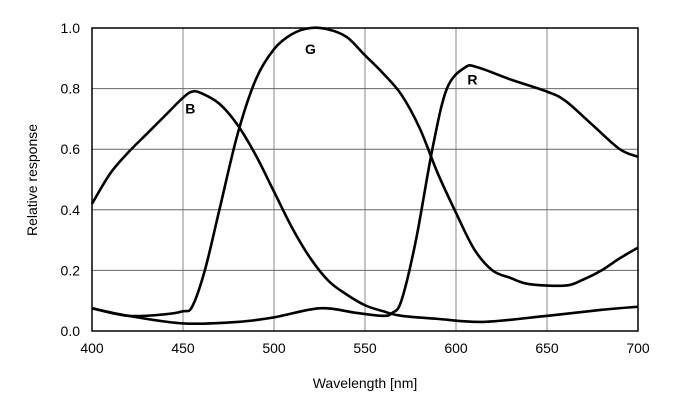  Describe the element at coordinates (456, 348) in the screenshot. I see `x-tick-label: 600` at that location.